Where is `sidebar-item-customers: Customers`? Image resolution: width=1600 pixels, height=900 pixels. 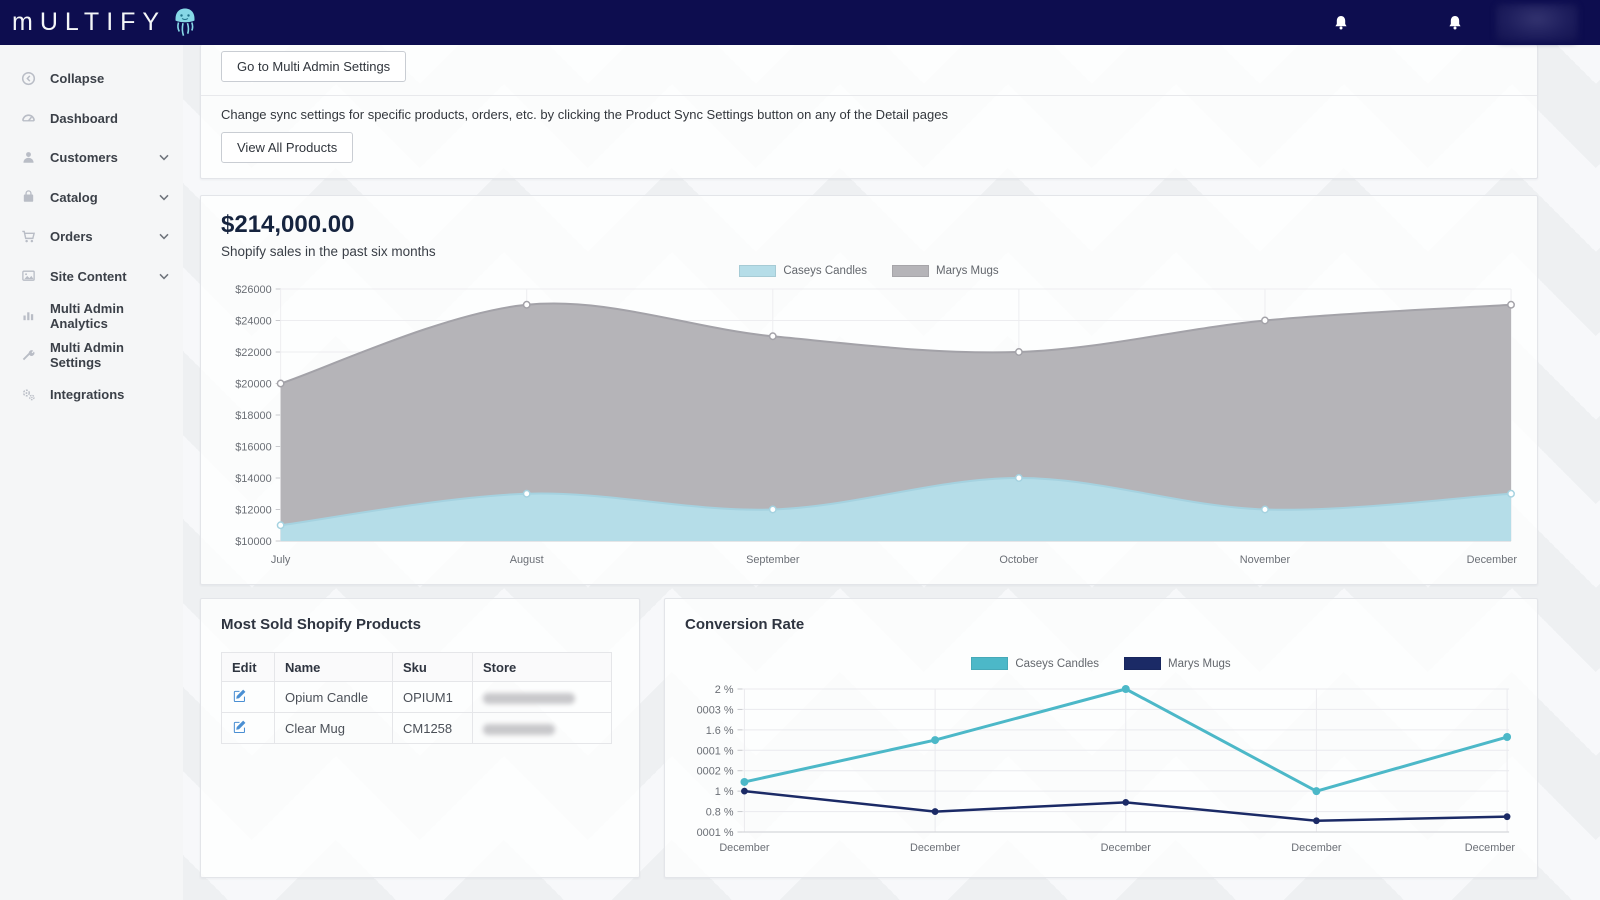
sidebar-item-customers: Customers is located at coordinates (91, 158).